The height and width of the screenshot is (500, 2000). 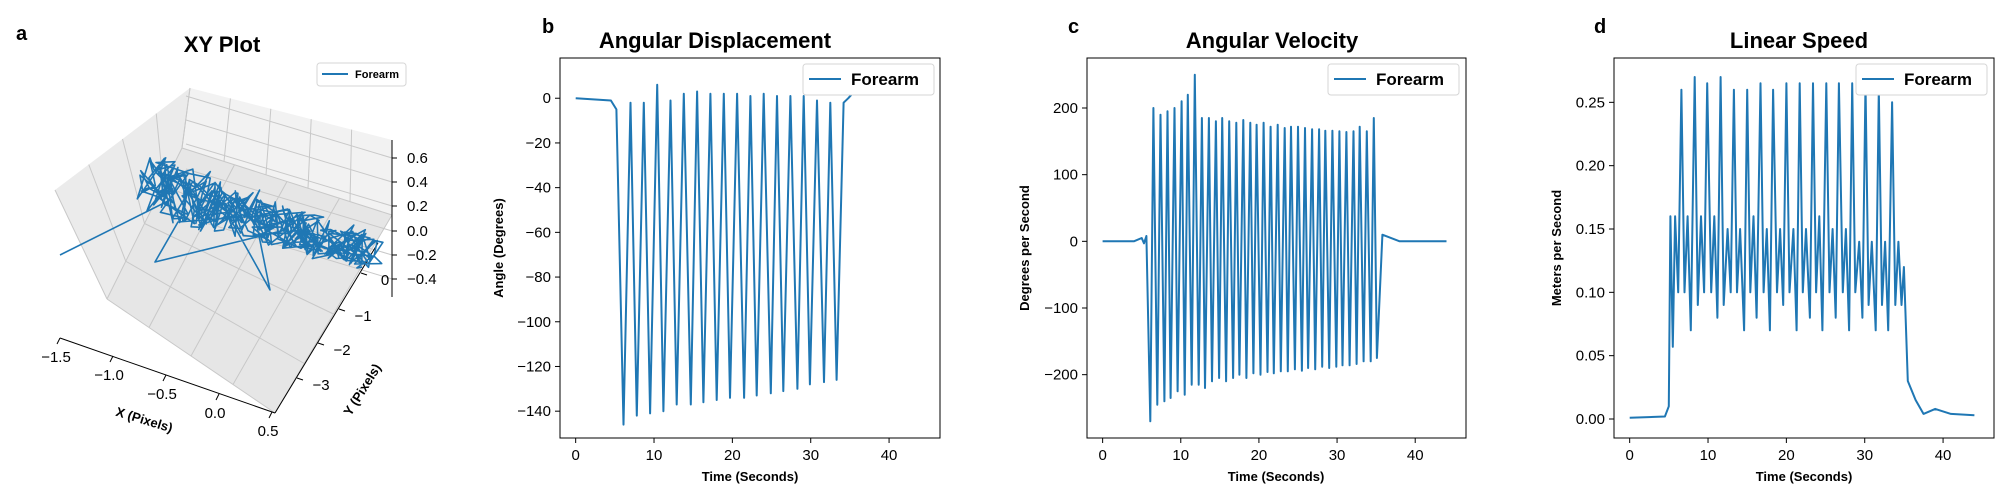 I want to click on y-axis-label-d: Meters per Second, so click(x=1556, y=248).